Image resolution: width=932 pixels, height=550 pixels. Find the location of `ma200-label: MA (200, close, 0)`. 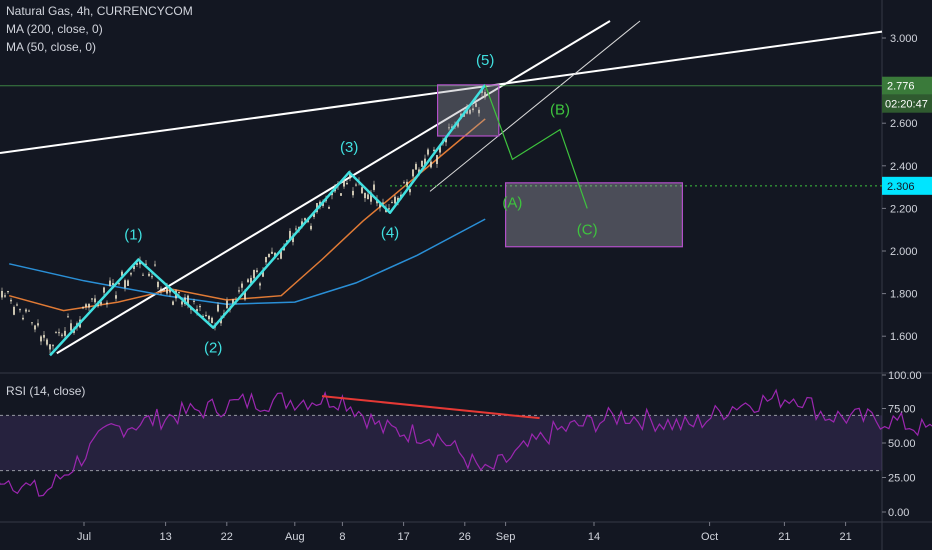

ma200-label: MA (200, close, 0) is located at coordinates (54, 29).